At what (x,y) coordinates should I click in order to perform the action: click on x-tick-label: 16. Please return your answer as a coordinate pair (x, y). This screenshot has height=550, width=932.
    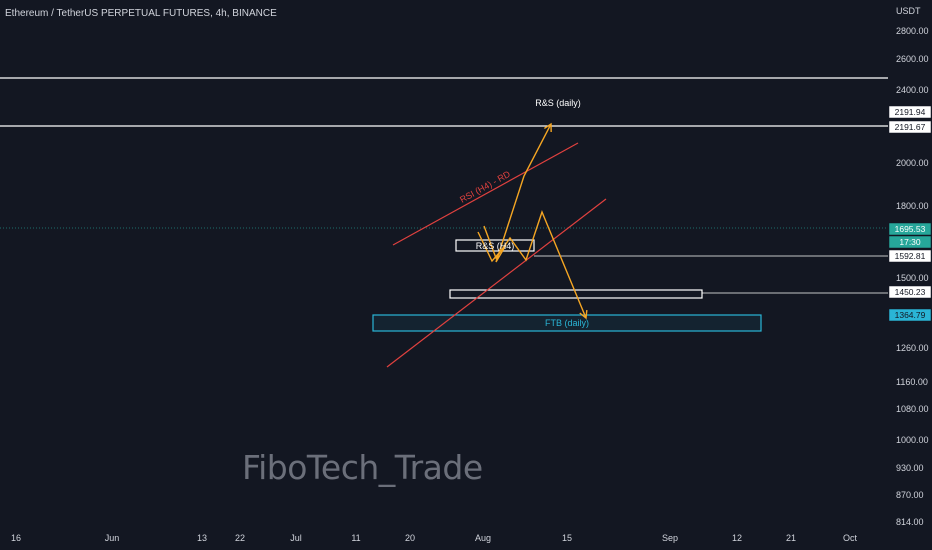
    Looking at the image, I should click on (16, 538).